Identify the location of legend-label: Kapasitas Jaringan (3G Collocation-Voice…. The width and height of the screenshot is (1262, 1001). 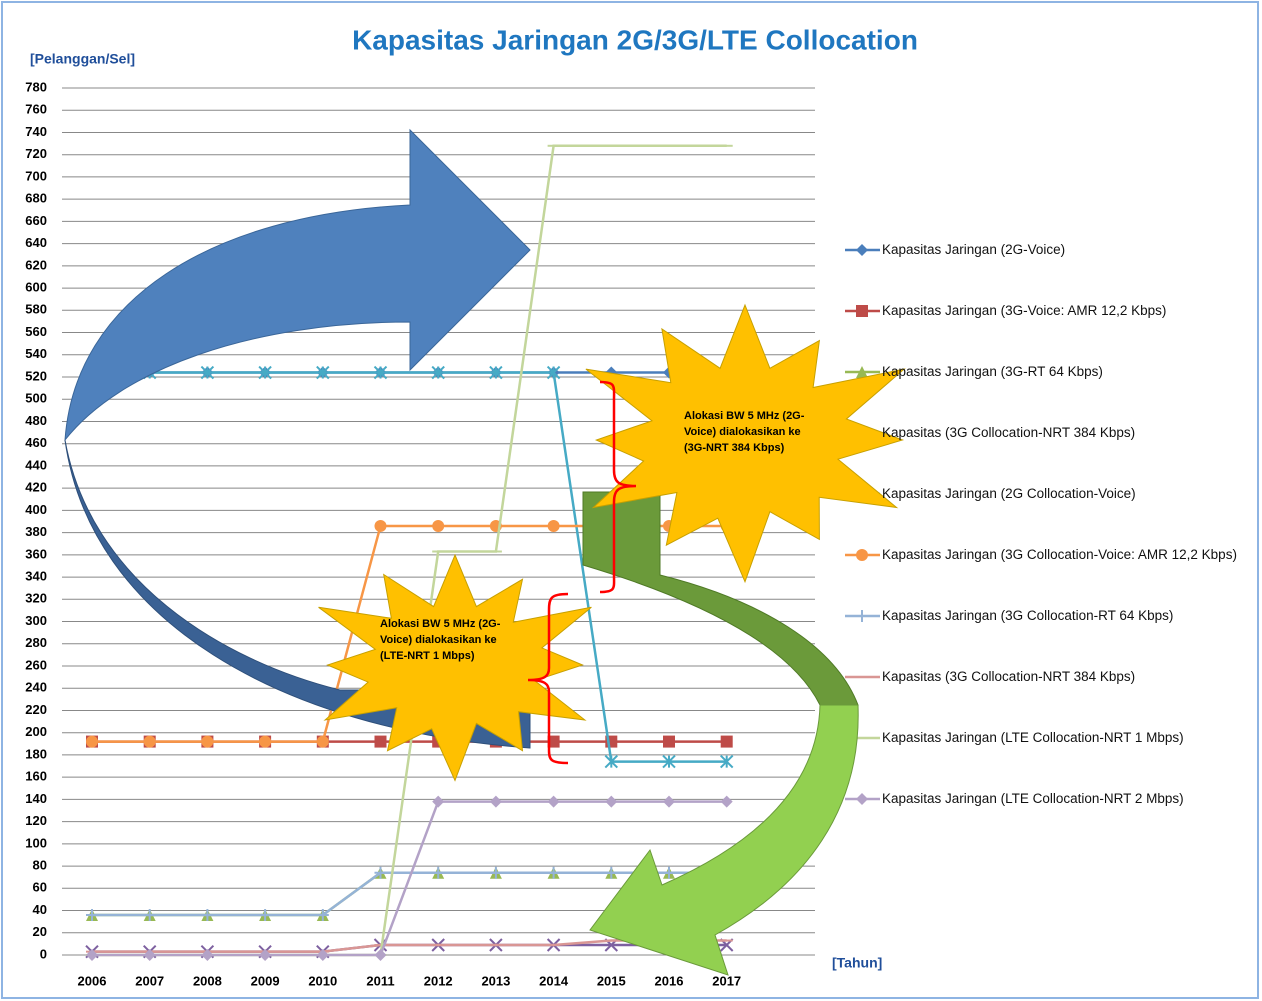
(1059, 554).